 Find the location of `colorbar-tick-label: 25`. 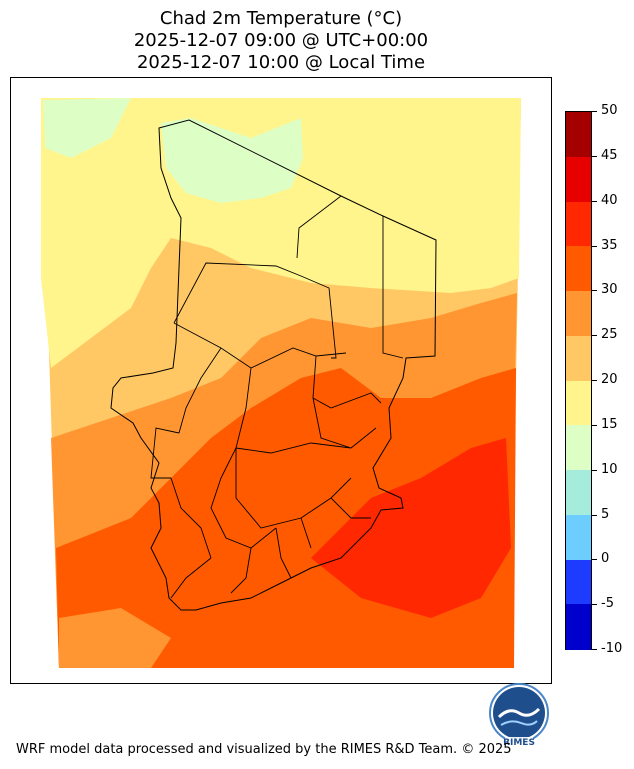

colorbar-tick-label: 25 is located at coordinates (609, 335).